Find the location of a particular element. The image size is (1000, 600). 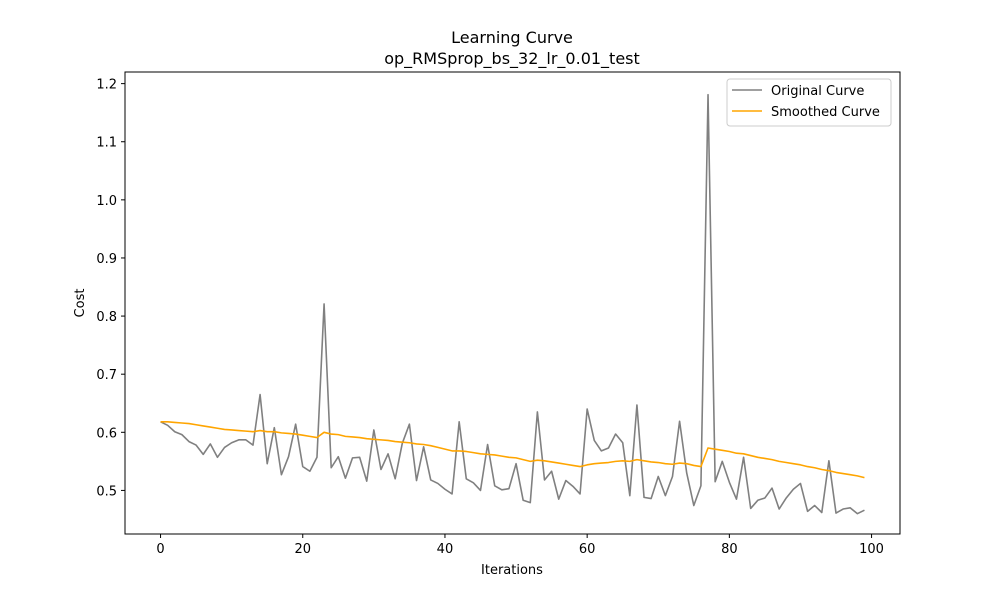

legend-label-original: Original Curve is located at coordinates (817, 91).